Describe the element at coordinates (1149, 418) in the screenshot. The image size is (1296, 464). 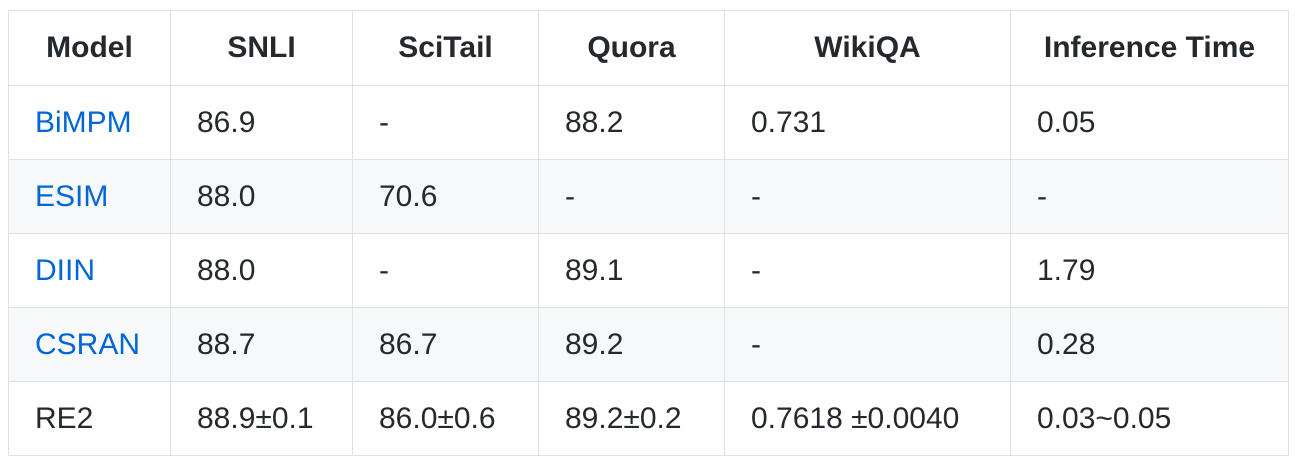
I see `score-cell: 0.03~0.05` at that location.